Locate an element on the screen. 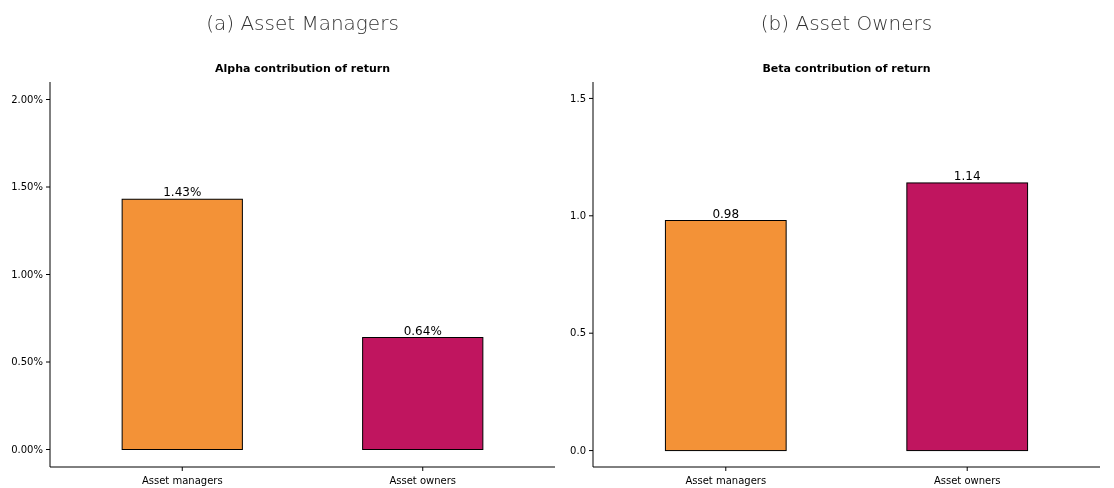  y-tick-label: 1.5 is located at coordinates (578, 98).